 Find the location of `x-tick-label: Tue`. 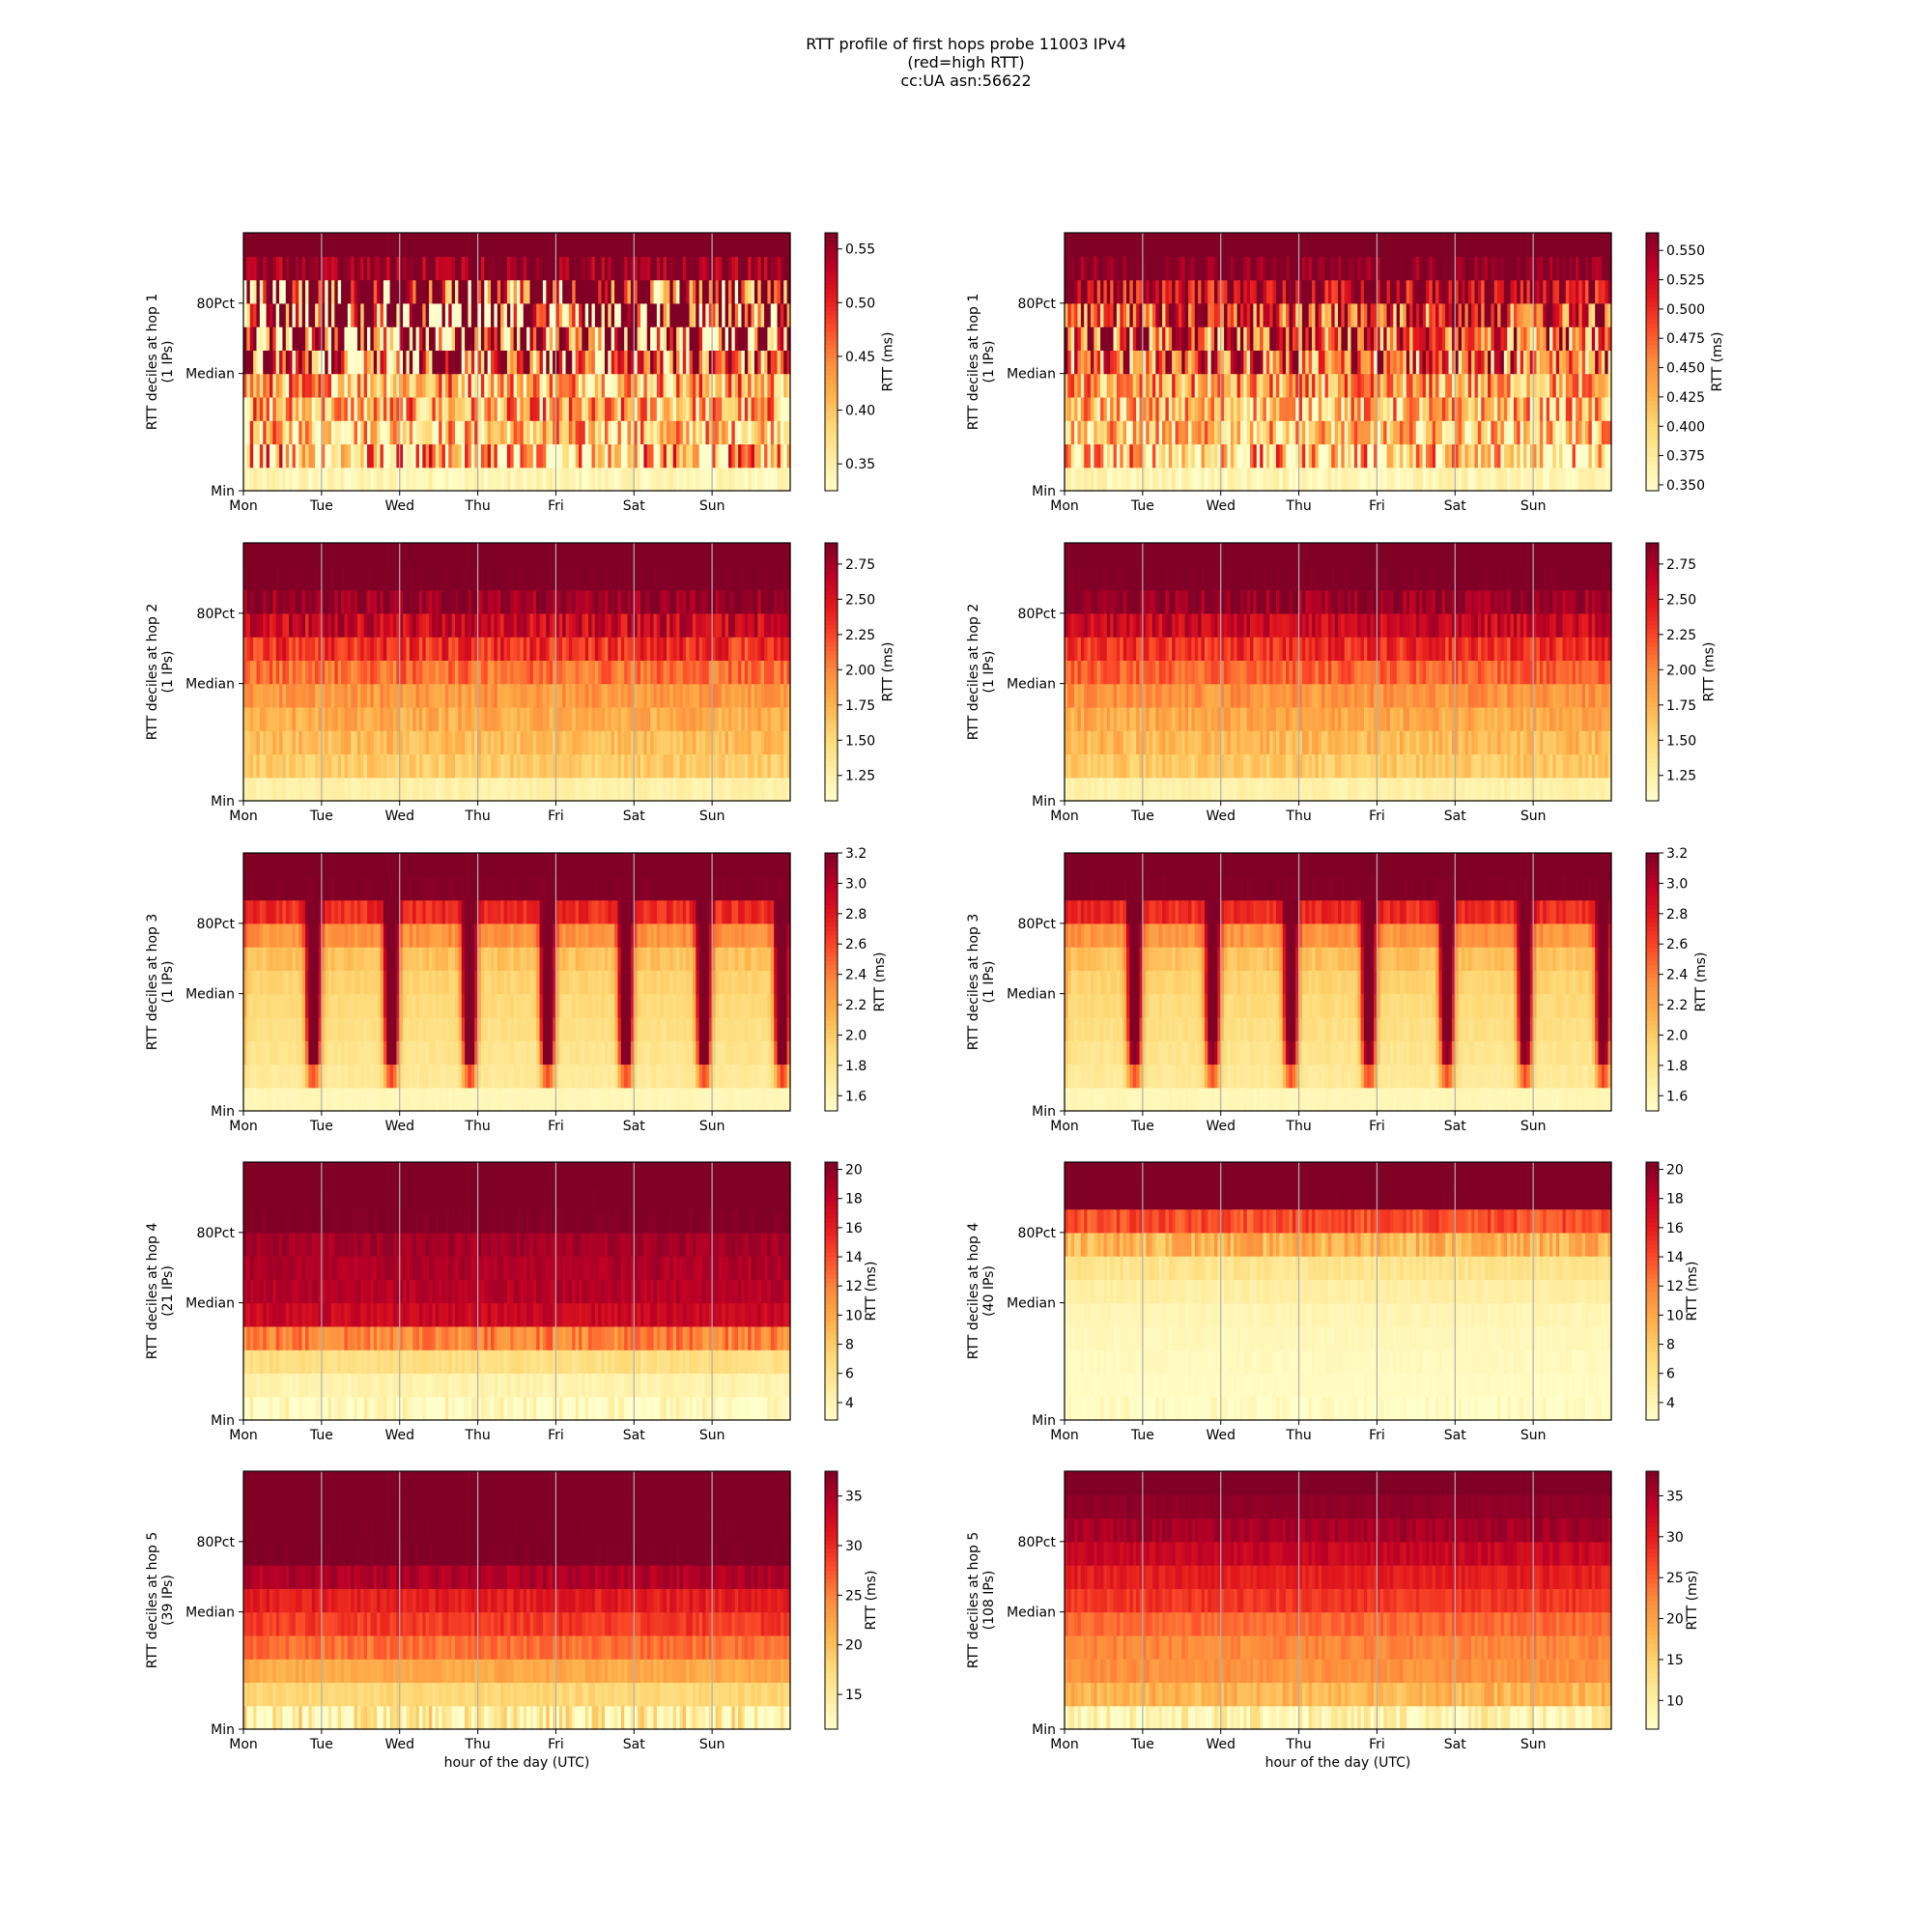

x-tick-label: Tue is located at coordinates (1142, 506).